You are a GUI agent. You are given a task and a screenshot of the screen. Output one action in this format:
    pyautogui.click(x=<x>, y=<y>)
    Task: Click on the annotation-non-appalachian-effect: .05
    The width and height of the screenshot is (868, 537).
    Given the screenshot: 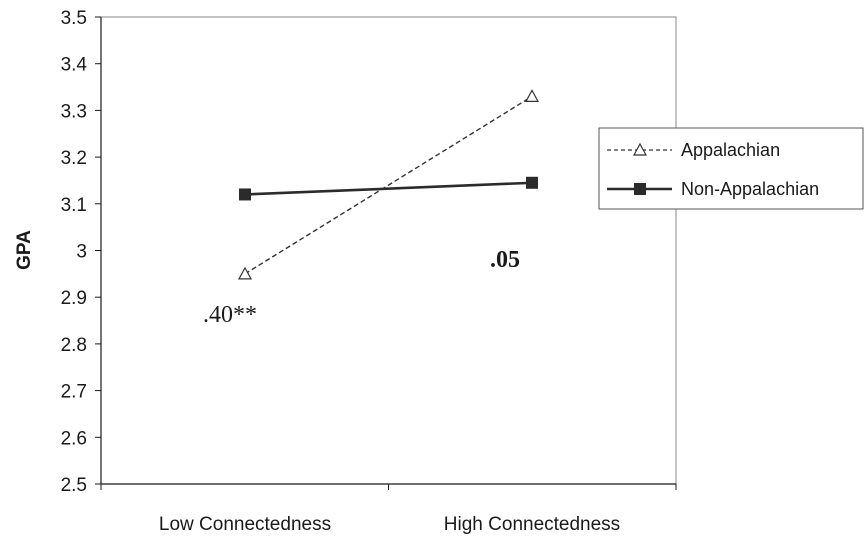 What is the action you would take?
    pyautogui.click(x=505, y=260)
    